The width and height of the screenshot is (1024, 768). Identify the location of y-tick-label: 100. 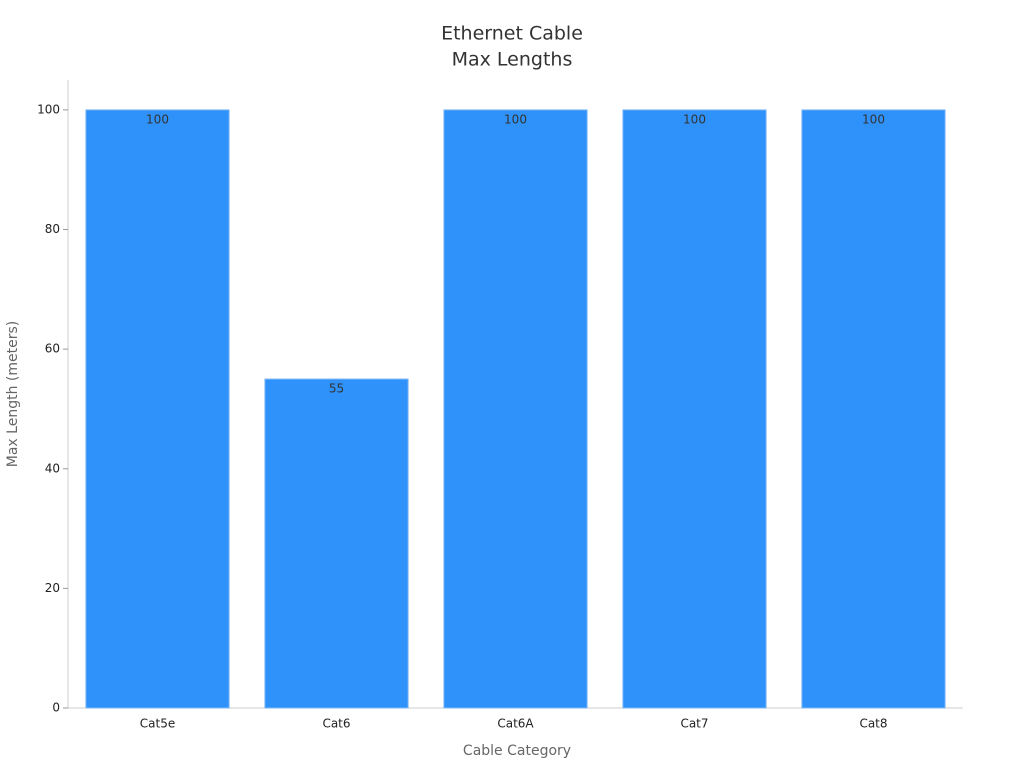
(48, 109).